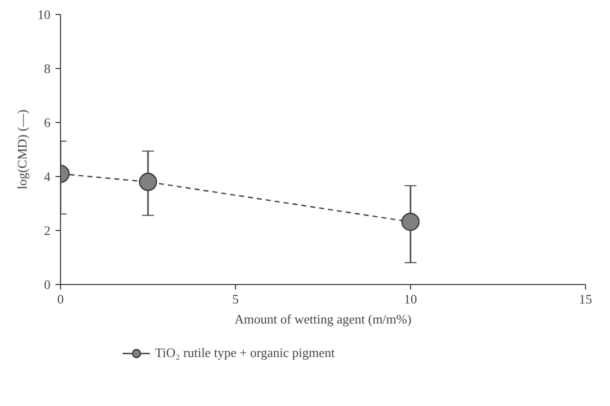  I want to click on x-tick-label: 5, so click(235, 299).